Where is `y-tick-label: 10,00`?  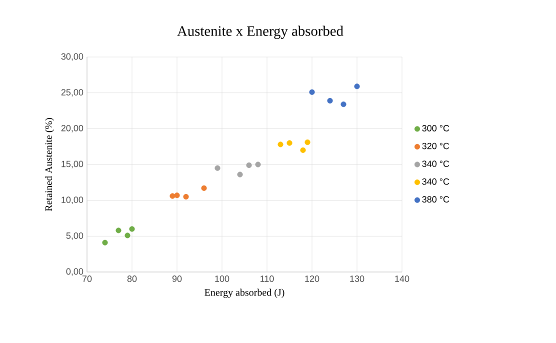
y-tick-label: 10,00 is located at coordinates (73, 200).